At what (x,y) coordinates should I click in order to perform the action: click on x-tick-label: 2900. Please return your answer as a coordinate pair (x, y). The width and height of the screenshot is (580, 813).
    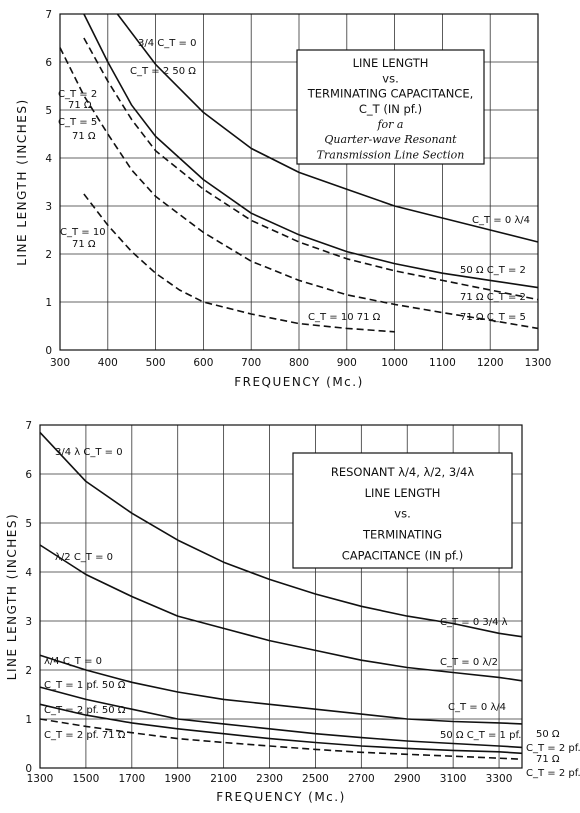
    Looking at the image, I should click on (407, 779).